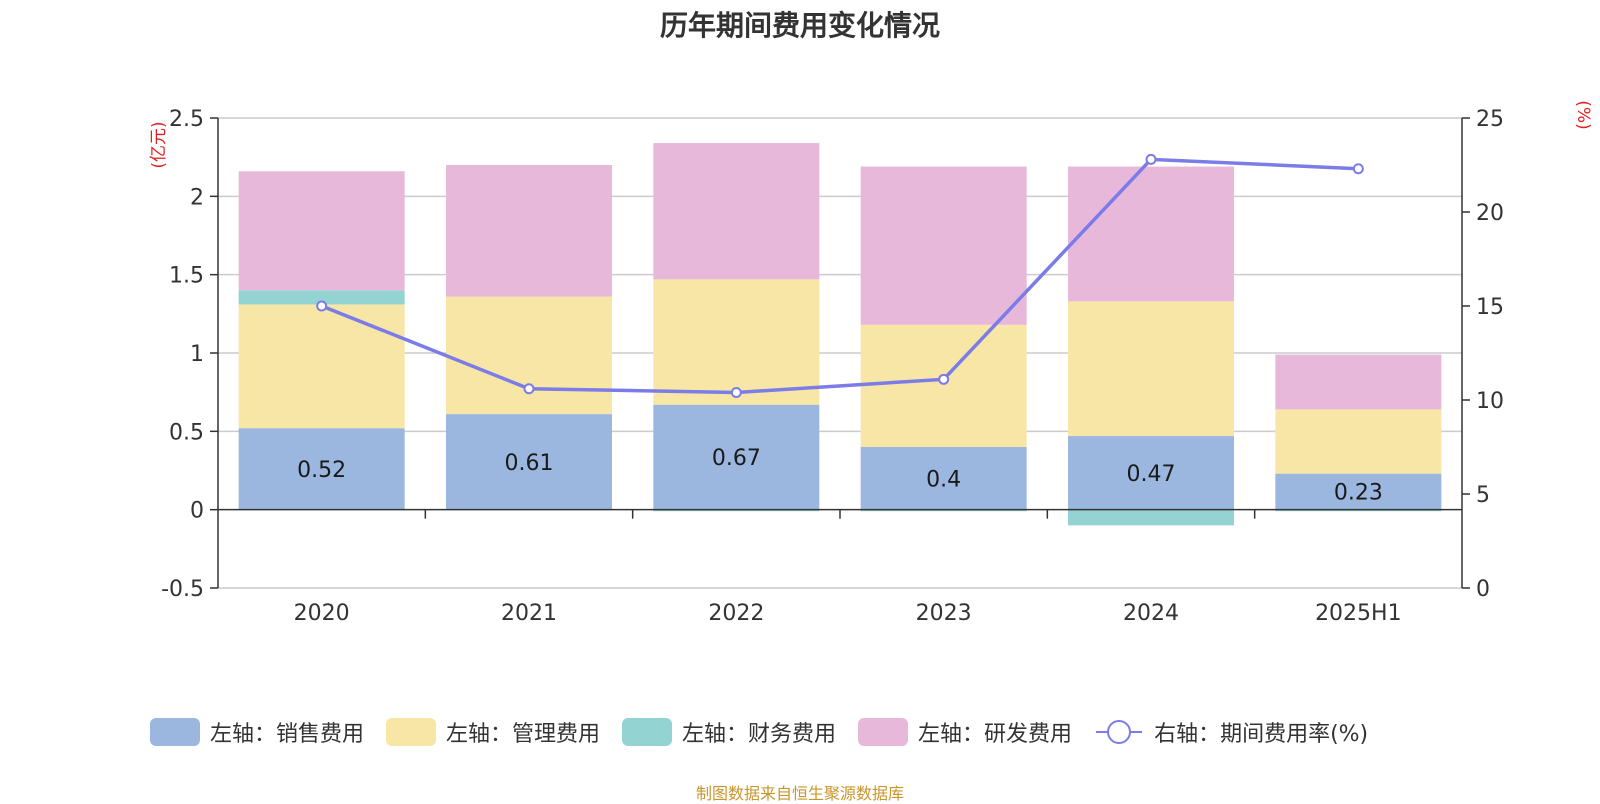 This screenshot has width=1600, height=804. Describe the element at coordinates (1483, 495) in the screenshot. I see `right-tick-label: 5` at that location.